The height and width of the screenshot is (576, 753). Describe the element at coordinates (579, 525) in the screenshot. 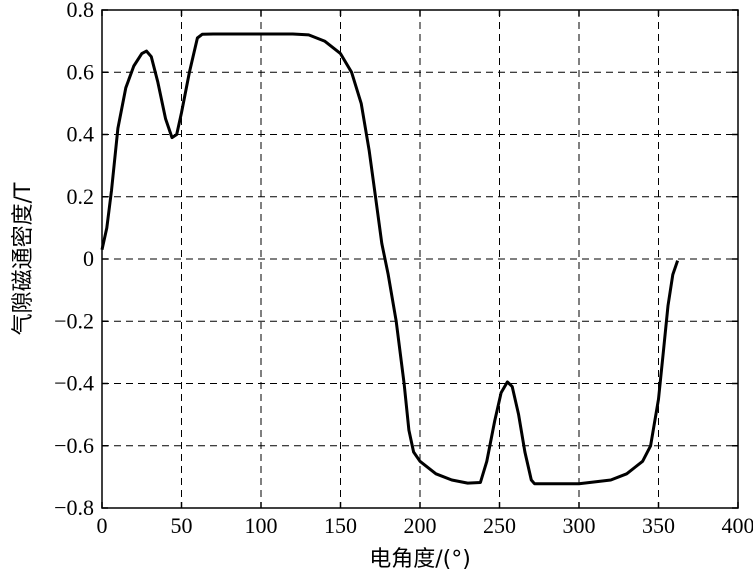

I see `x-tick-label: 300` at that location.